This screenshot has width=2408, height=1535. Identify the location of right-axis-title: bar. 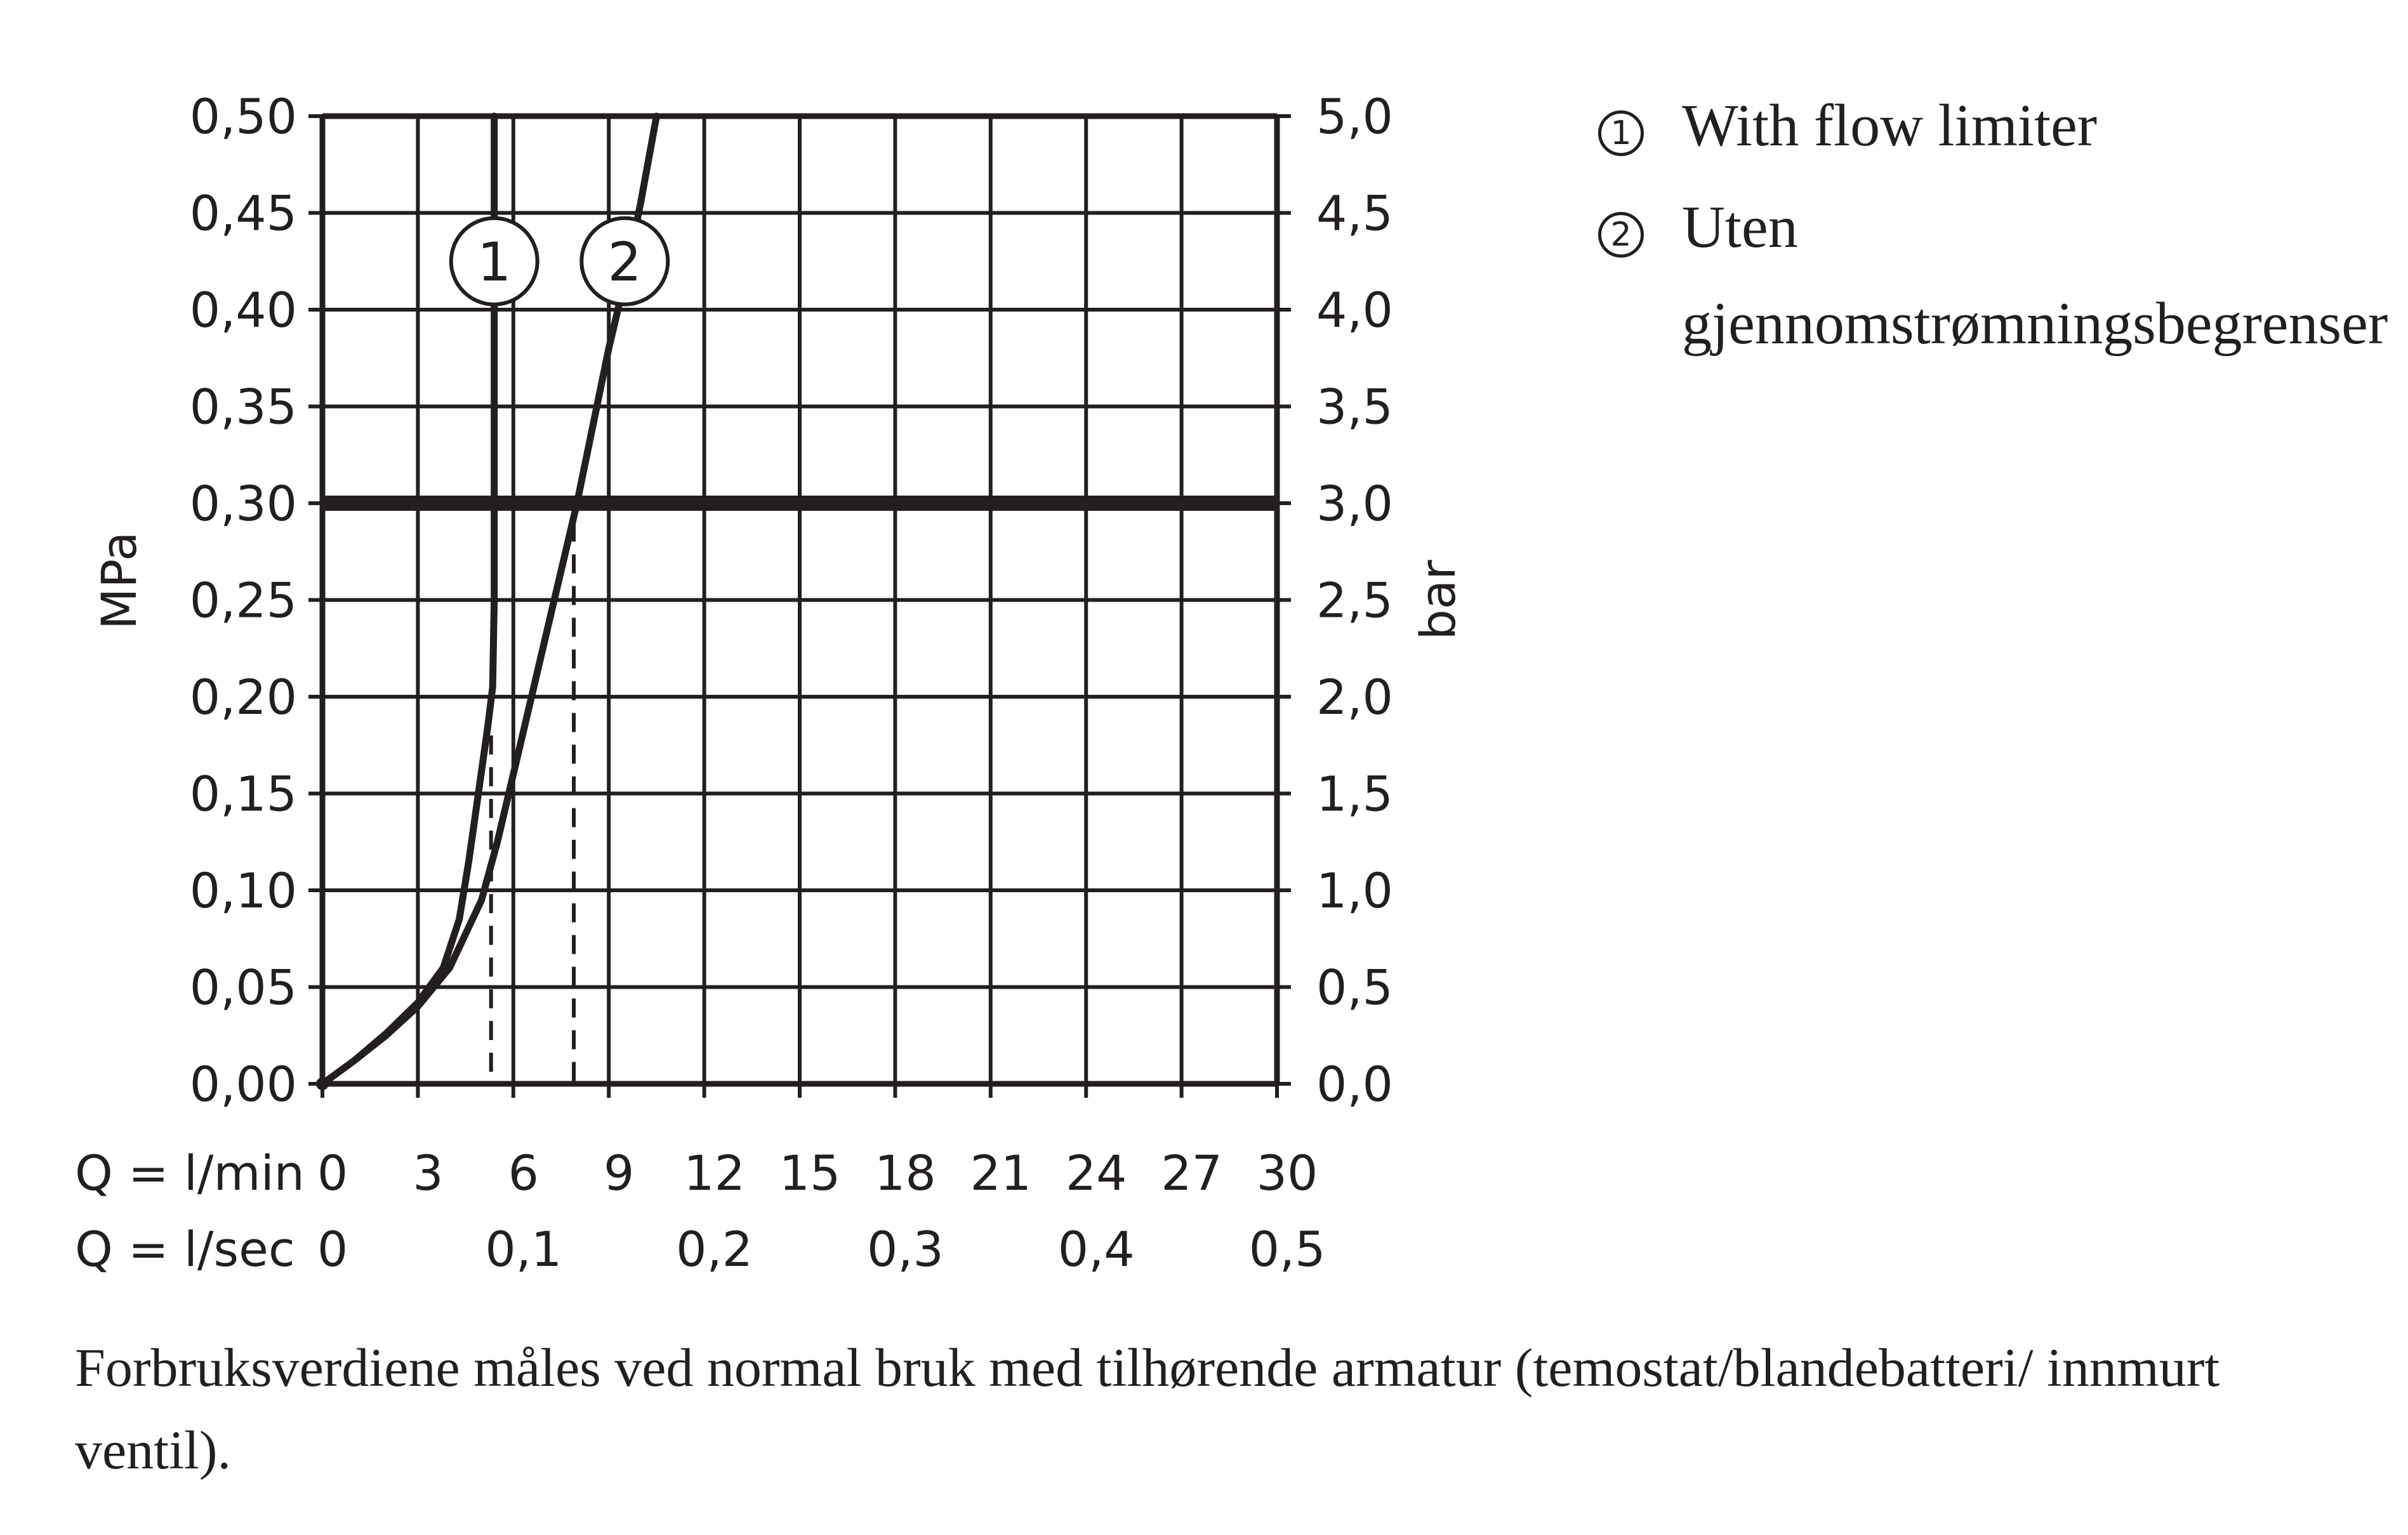
(1438, 600).